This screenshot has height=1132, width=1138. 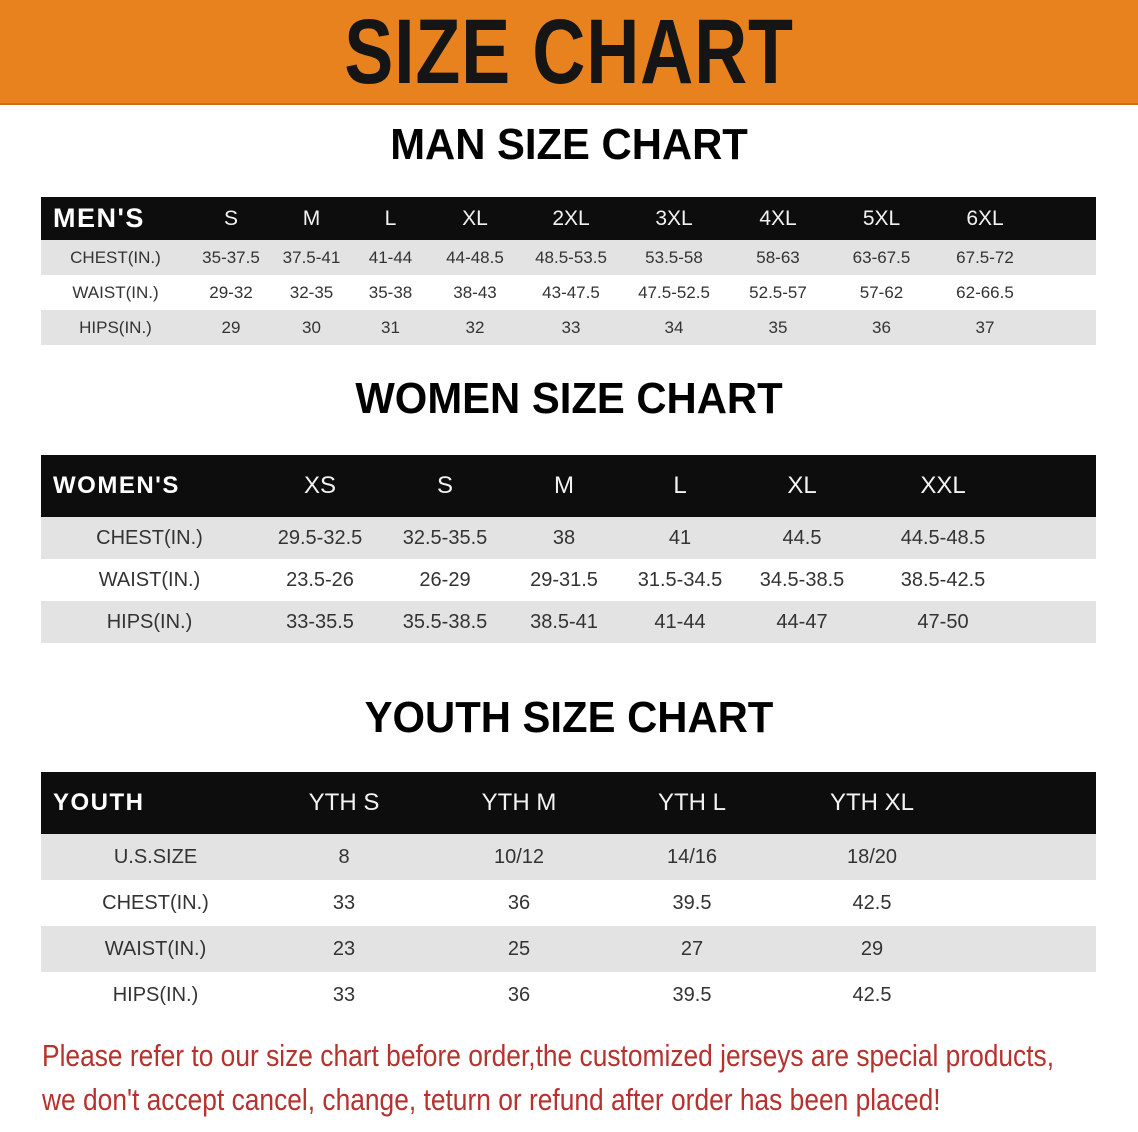 I want to click on header-size: 6XL, so click(x=985, y=218).